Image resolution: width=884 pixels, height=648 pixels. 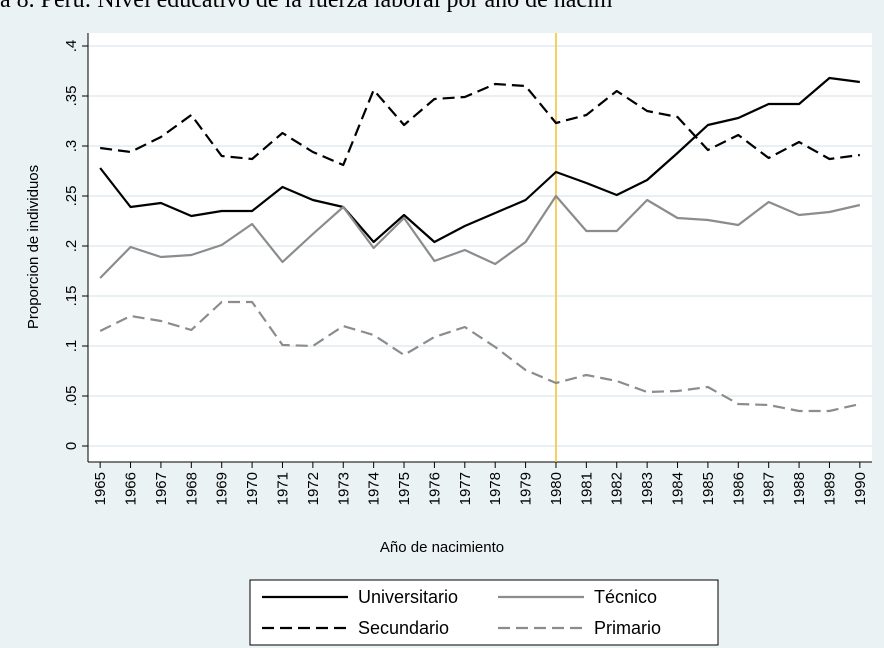 What do you see at coordinates (484, 612) in the screenshot?
I see `legend` at bounding box center [484, 612].